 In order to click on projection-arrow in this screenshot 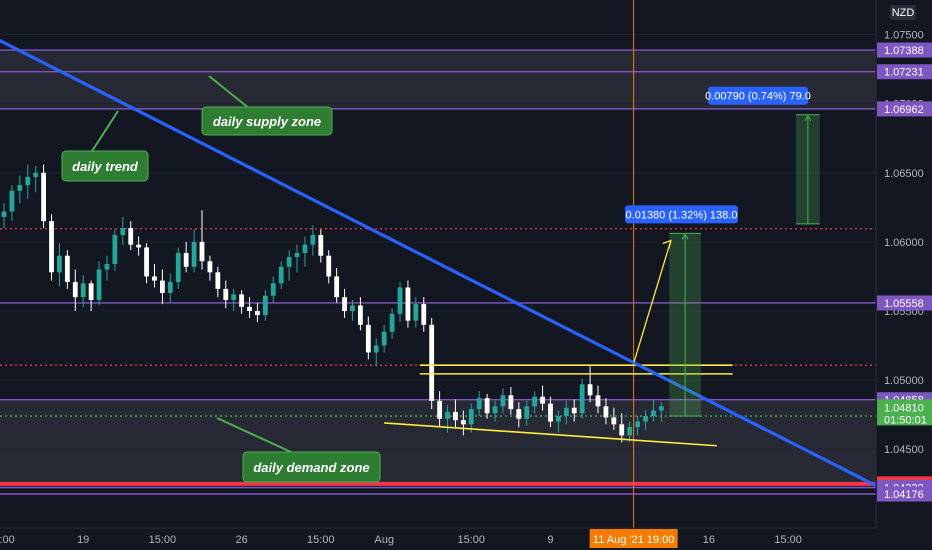, I will do `click(652, 301)`.